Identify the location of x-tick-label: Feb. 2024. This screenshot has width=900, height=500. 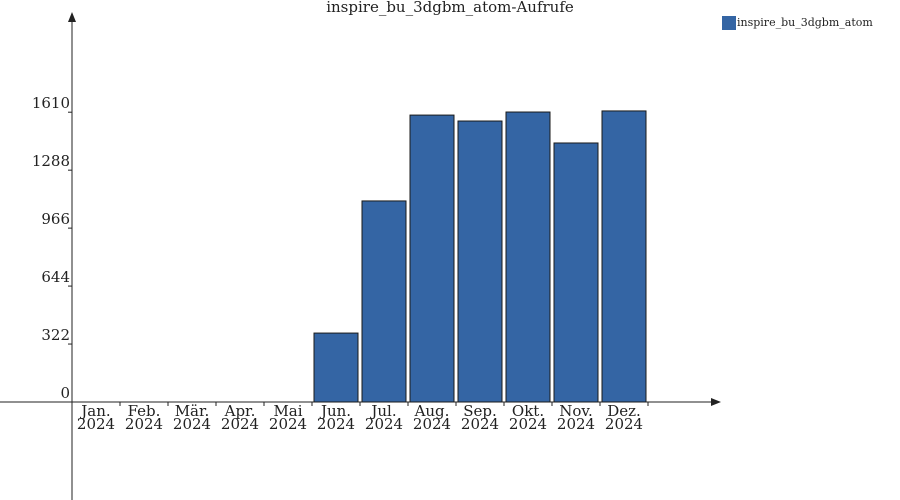
(144, 417).